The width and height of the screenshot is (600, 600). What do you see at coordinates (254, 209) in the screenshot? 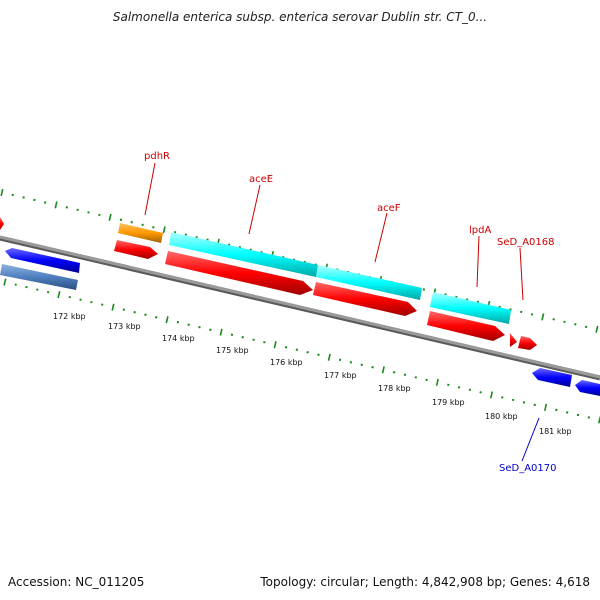
I see `leader-aceE` at bounding box center [254, 209].